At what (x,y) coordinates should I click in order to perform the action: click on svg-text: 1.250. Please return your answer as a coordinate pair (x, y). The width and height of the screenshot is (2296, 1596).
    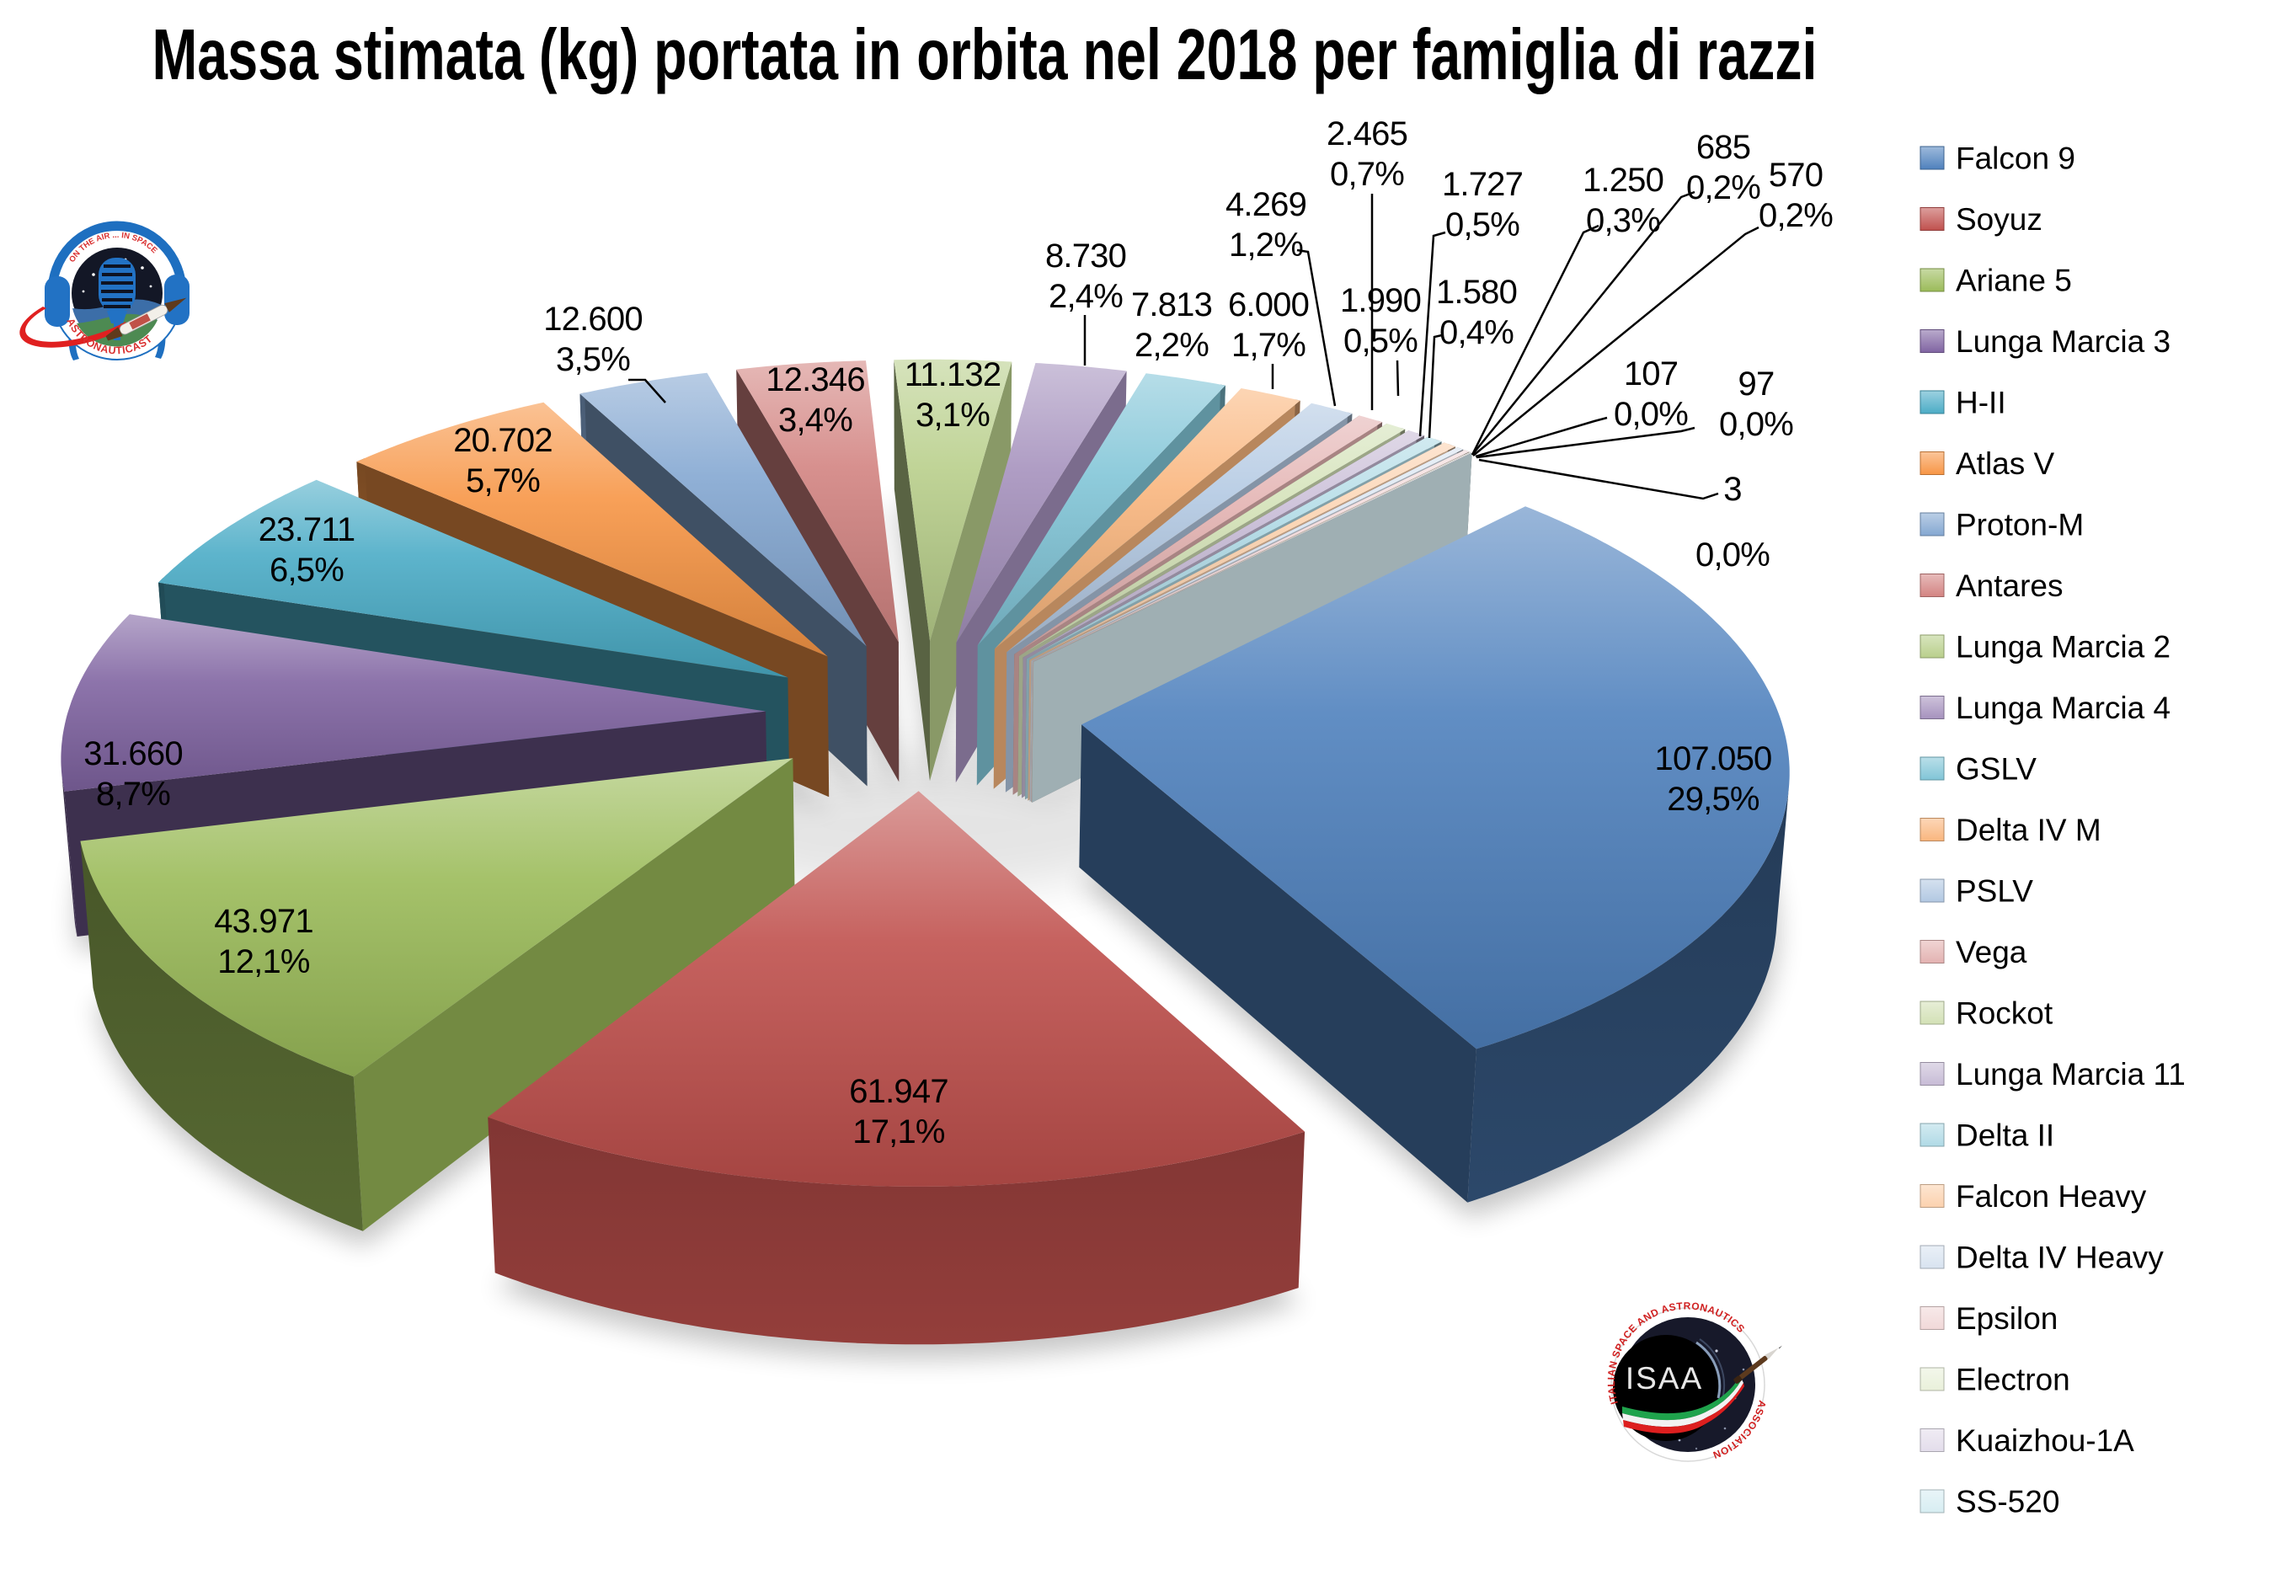
    Looking at the image, I should click on (1623, 180).